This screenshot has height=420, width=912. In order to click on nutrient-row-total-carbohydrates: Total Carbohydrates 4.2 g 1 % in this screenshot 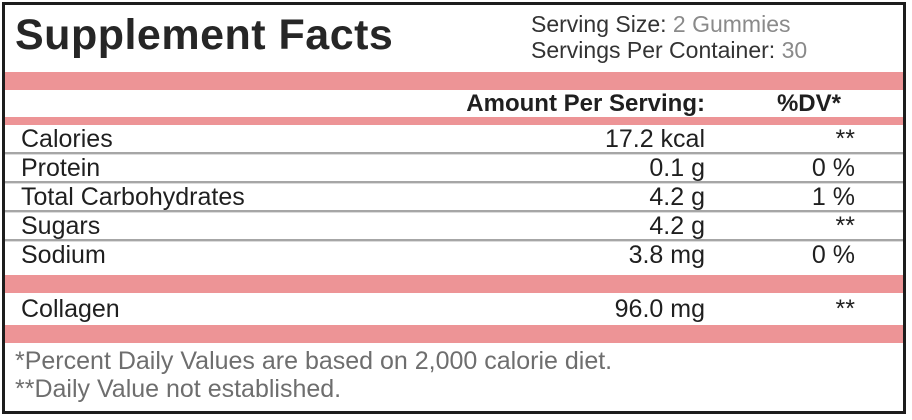, I will do `click(454, 197)`.